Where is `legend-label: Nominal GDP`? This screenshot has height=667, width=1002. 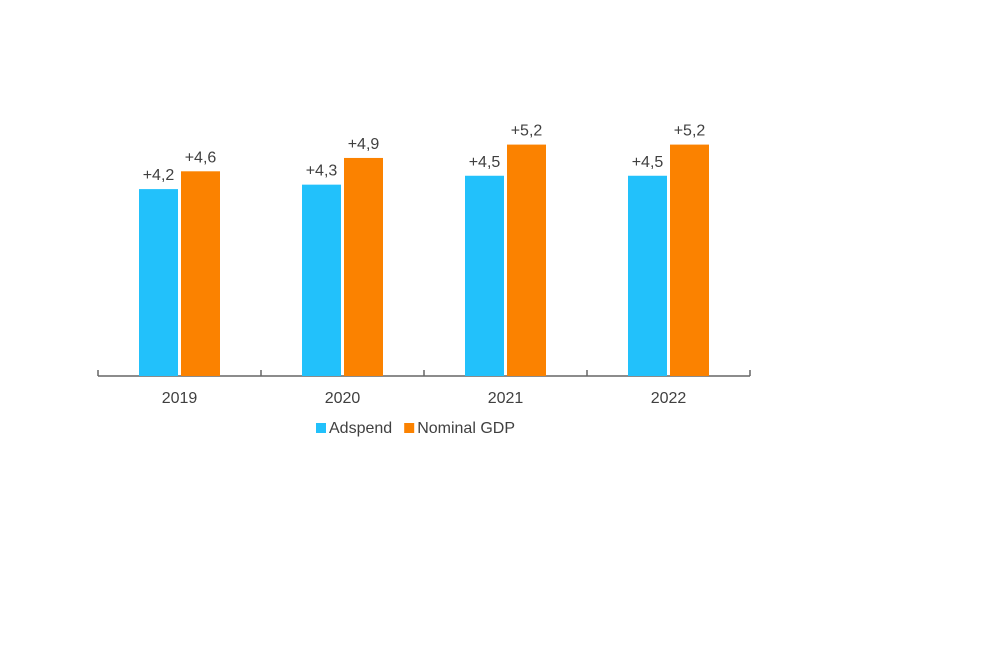
legend-label: Nominal GDP is located at coordinates (466, 428).